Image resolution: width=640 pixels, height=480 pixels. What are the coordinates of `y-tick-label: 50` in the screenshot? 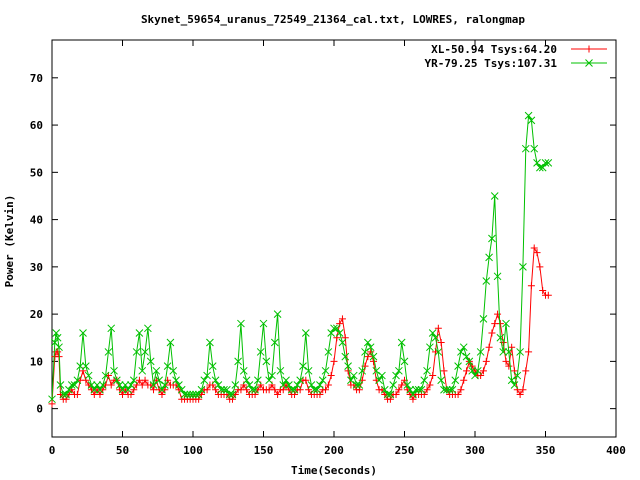 It's located at (36, 172).